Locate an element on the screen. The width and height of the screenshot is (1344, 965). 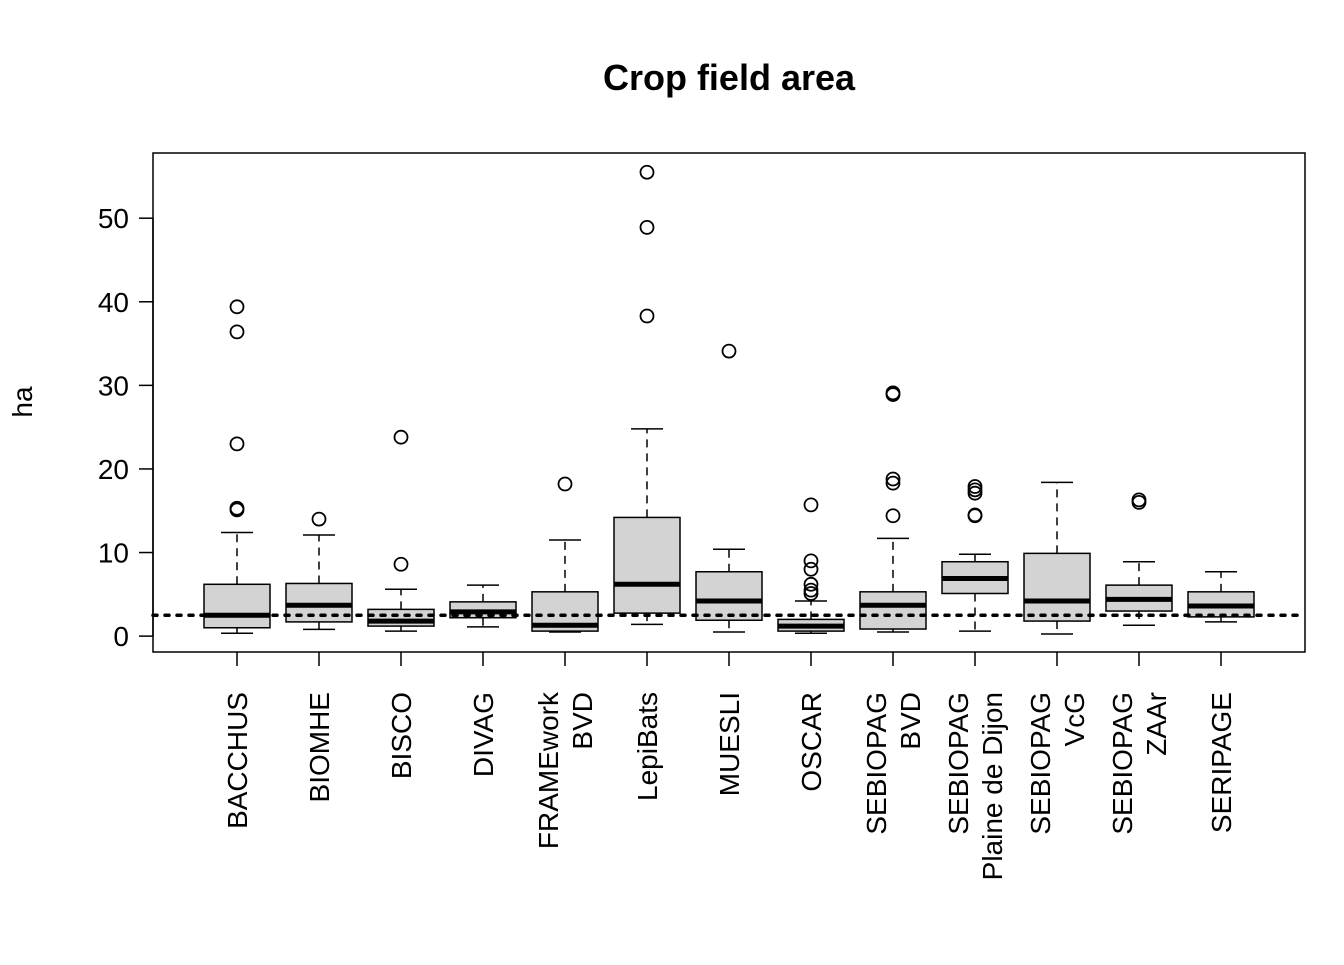
x-tick-label: MUESLI is located at coordinates (729, 744).